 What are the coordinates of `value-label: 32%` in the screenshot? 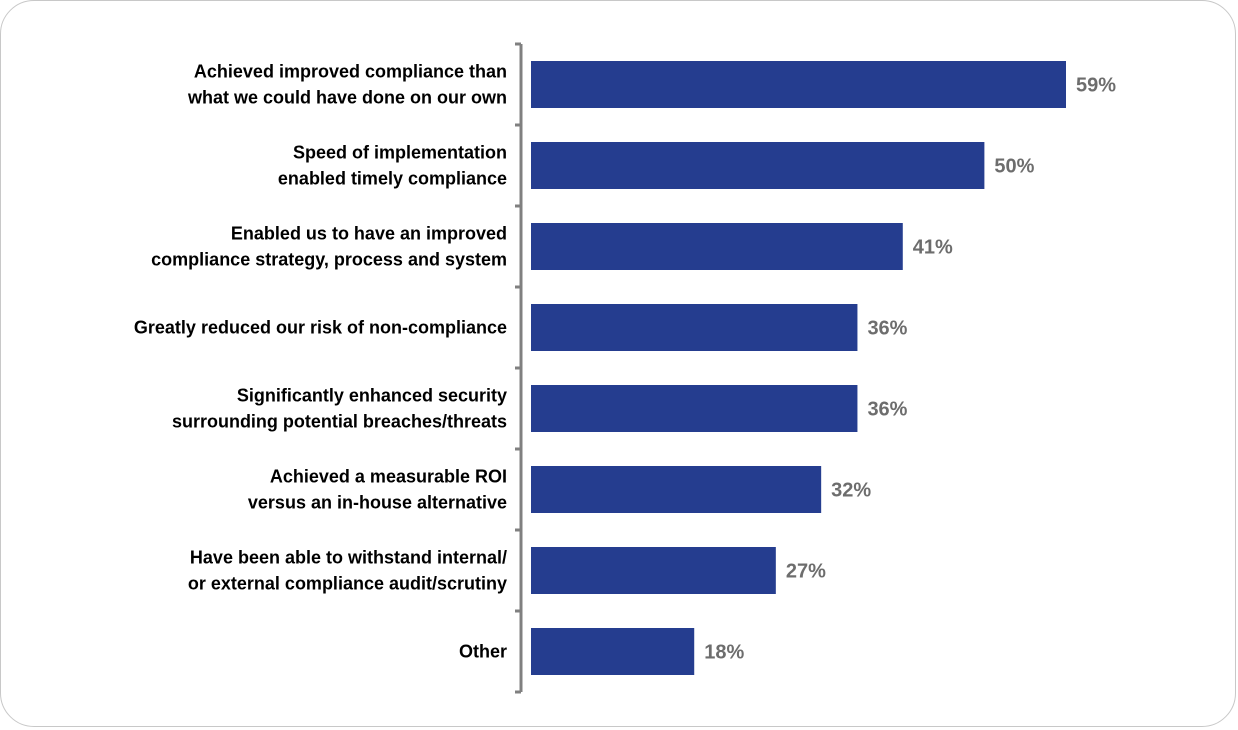 It's located at (851, 491).